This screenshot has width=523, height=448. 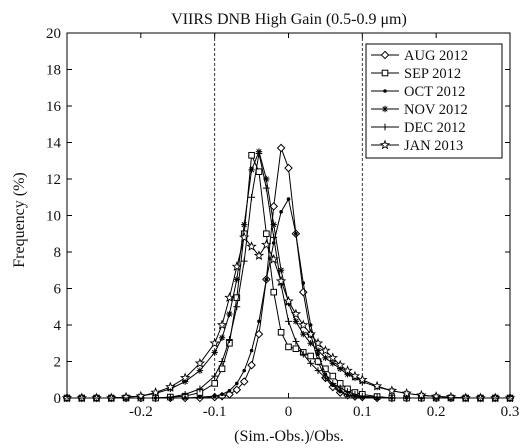 I want to click on x-tick-label: 0.1, so click(x=362, y=412).